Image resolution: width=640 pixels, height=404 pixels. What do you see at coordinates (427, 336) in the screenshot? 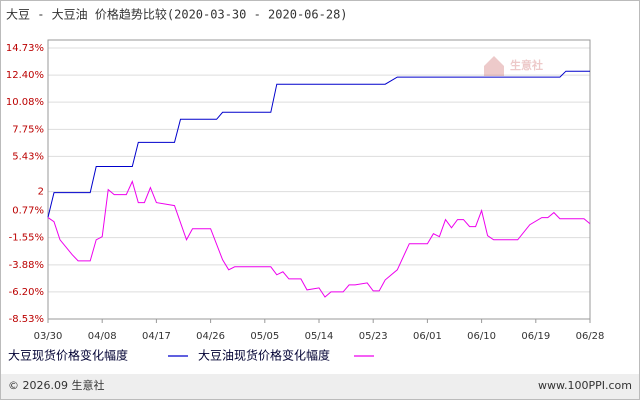
I see `x-tick-label: 06/01` at bounding box center [427, 336].